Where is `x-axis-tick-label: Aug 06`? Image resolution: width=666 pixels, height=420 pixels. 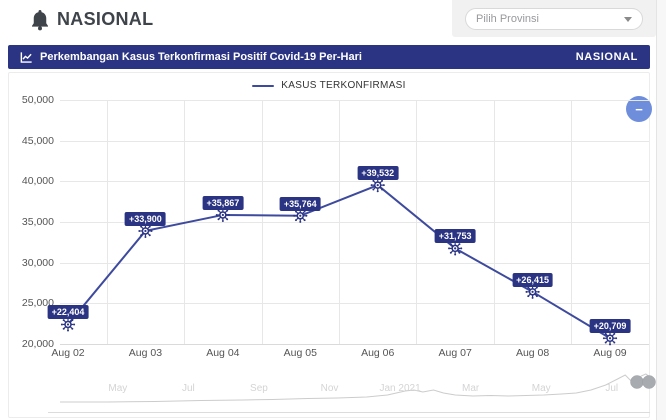
x-axis-tick-label: Aug 06 is located at coordinates (378, 353).